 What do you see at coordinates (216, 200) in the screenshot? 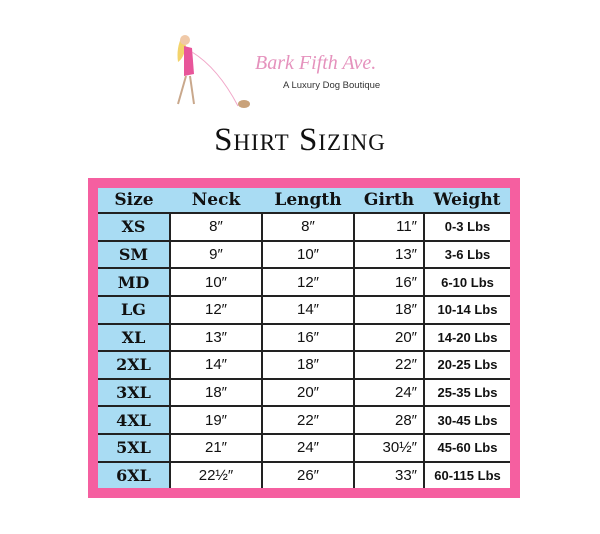
I see `column-header: Neck` at bounding box center [216, 200].